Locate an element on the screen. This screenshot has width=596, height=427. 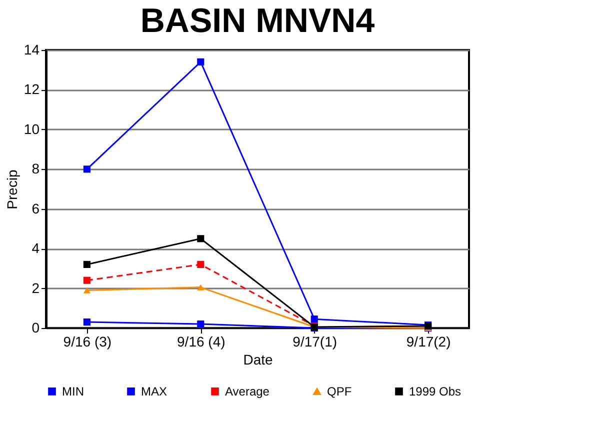
y-tick-label: 12 is located at coordinates (32, 89).